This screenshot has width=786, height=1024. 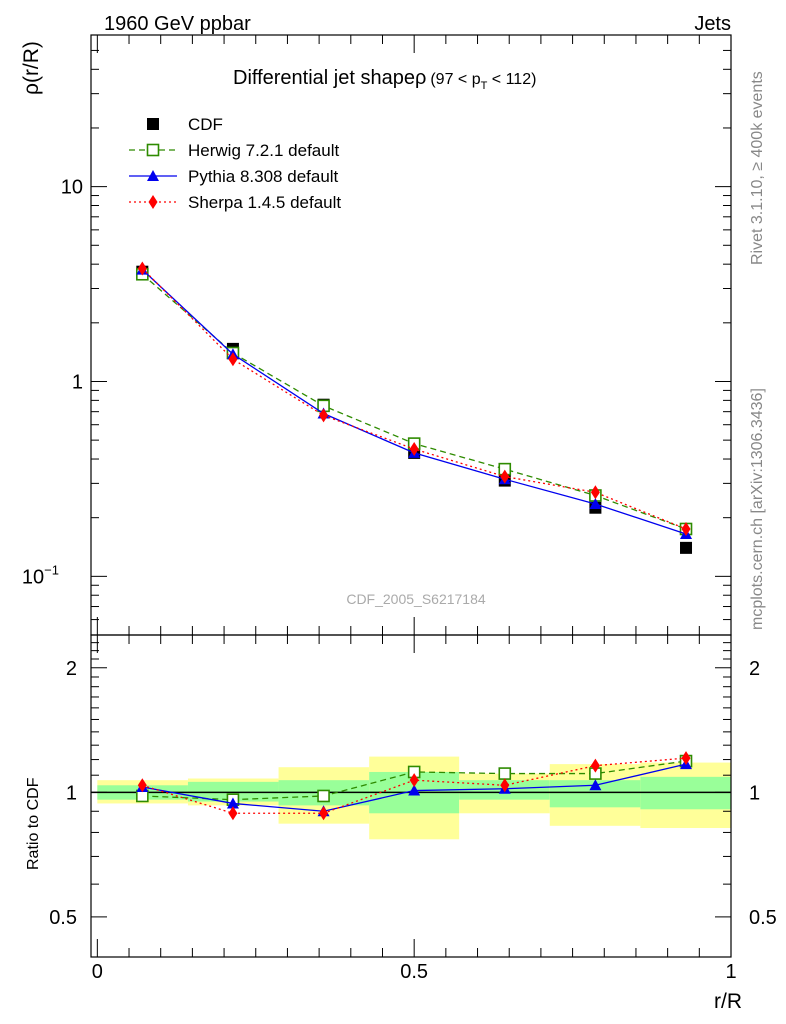 I want to click on ratio-series-layer, so click(x=414, y=786).